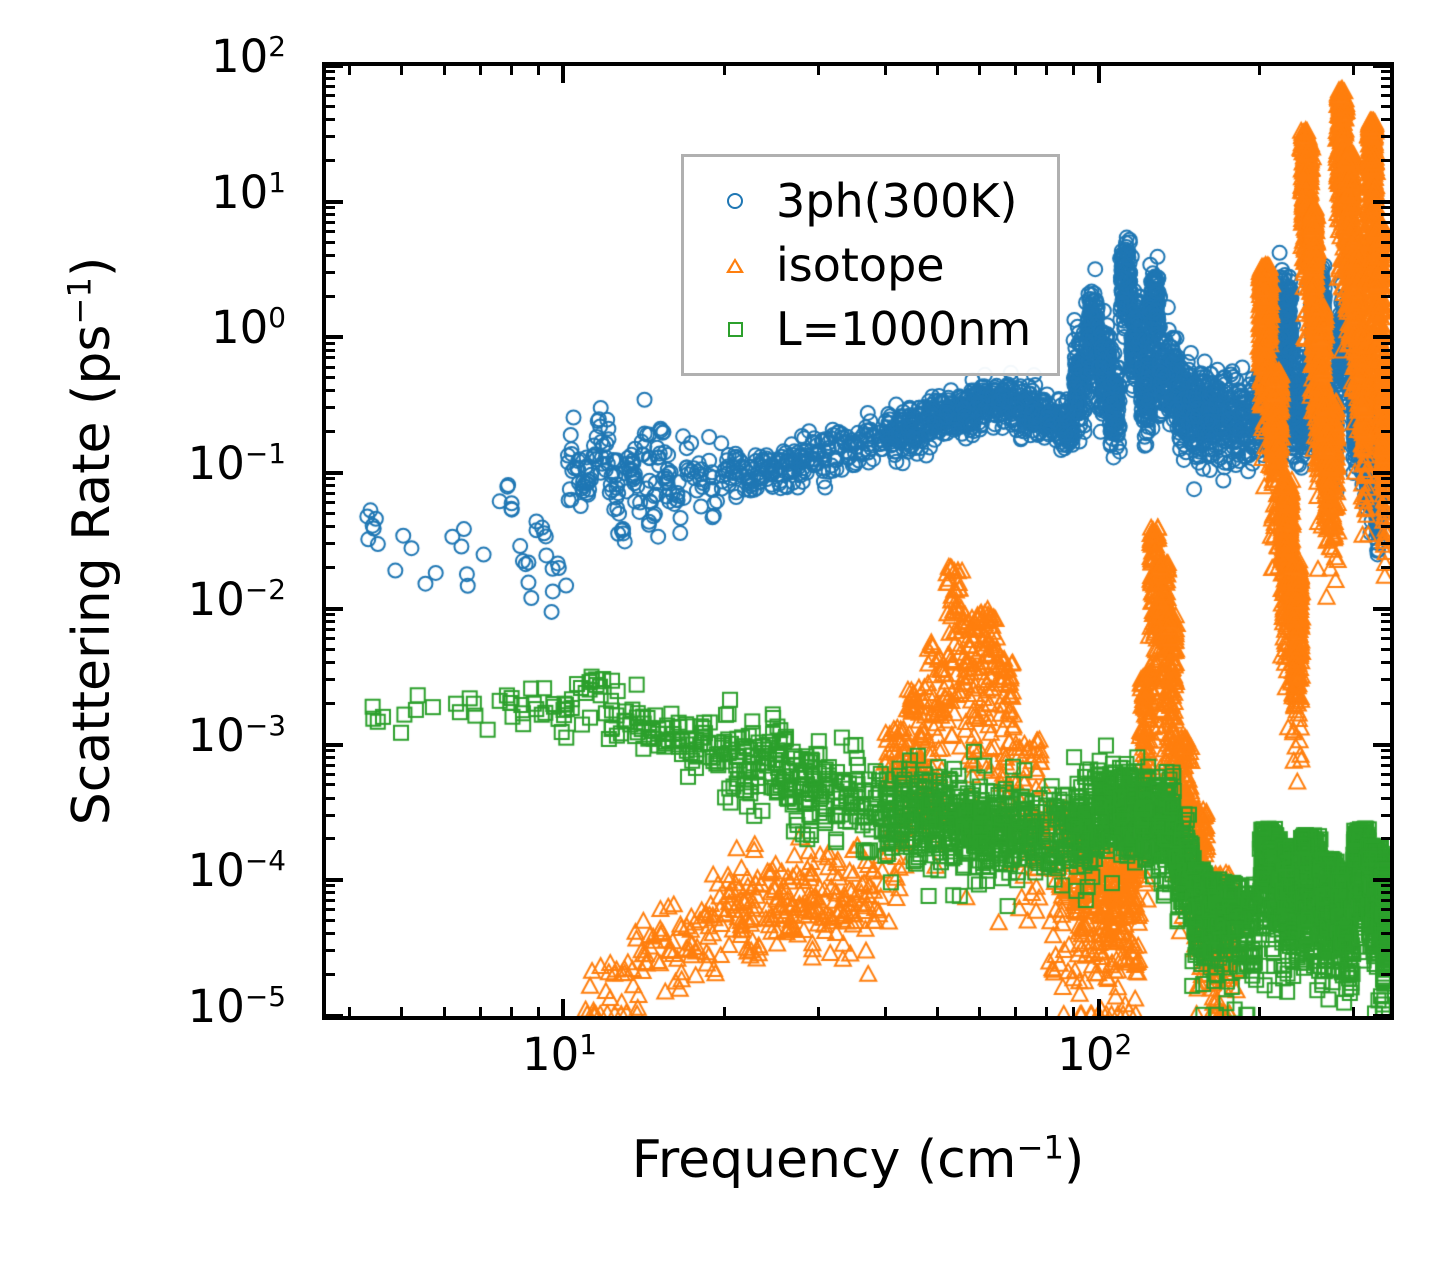 The height and width of the screenshot is (1270, 1455). What do you see at coordinates (236, 871) in the screenshot?
I see `y-tick-label: 10⁻⁴` at bounding box center [236, 871].